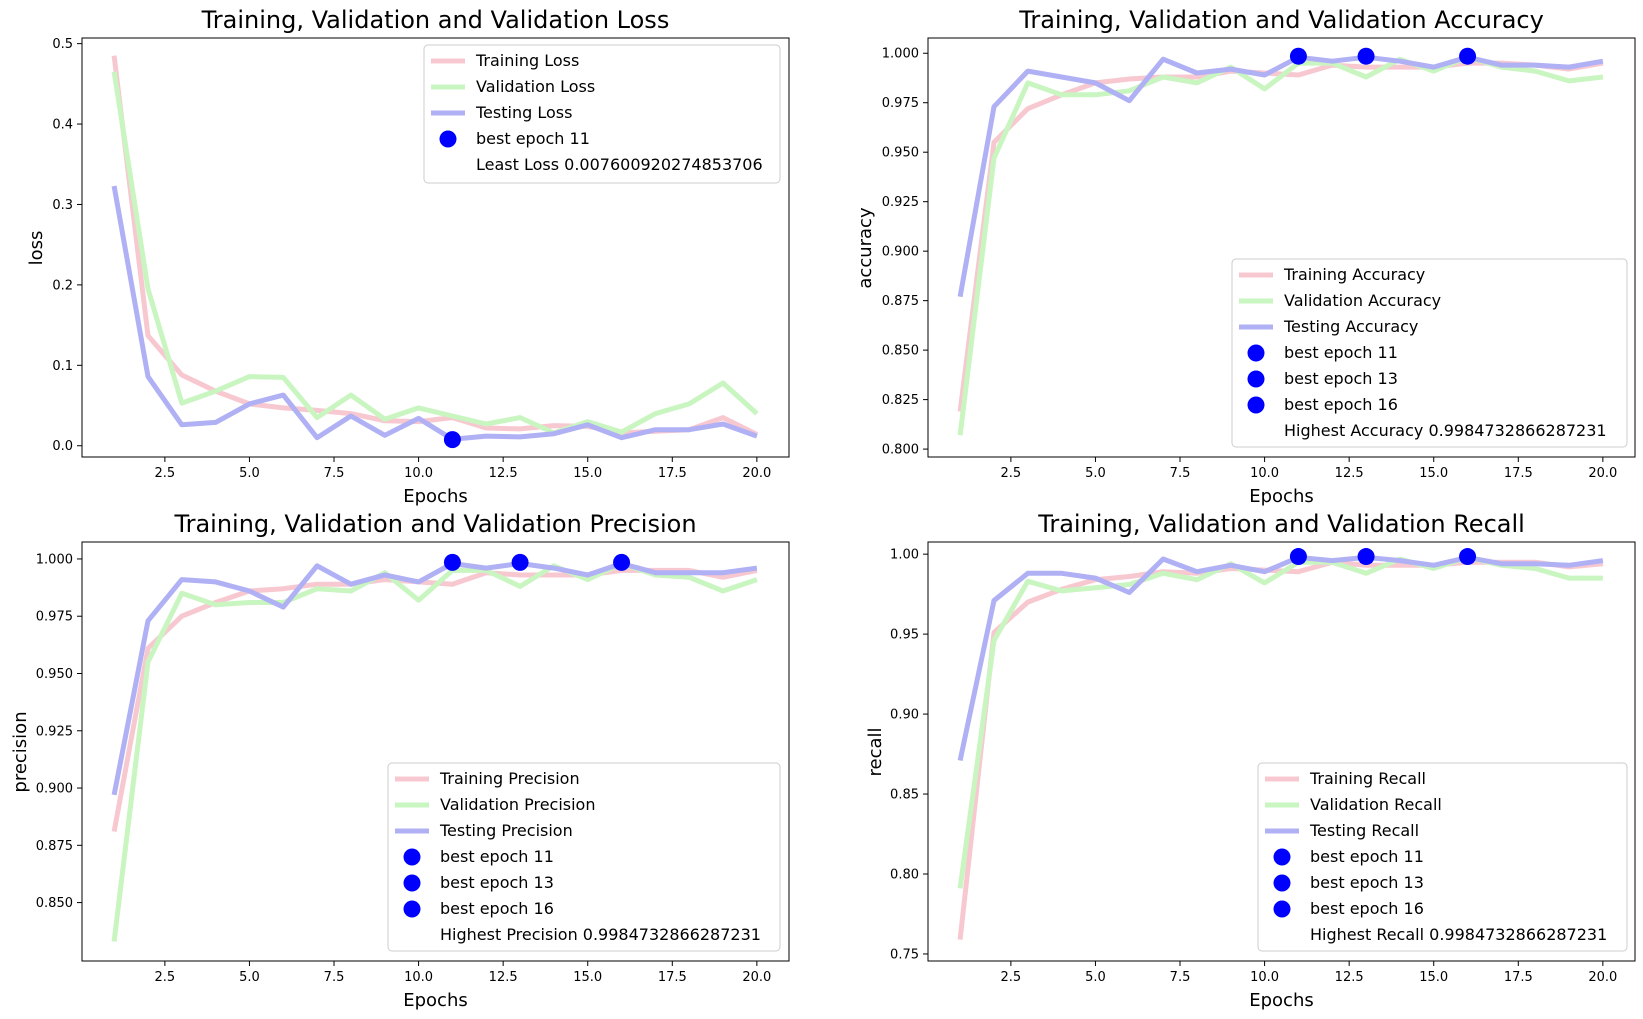 This screenshot has height=1019, width=1643. What do you see at coordinates (904, 954) in the screenshot?
I see `y-tick-label: 0.75` at bounding box center [904, 954].